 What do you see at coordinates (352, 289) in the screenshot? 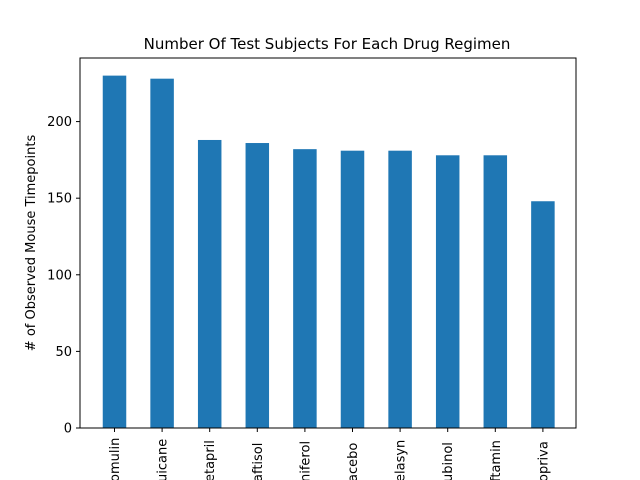
I see `bar-placebo` at bounding box center [352, 289].